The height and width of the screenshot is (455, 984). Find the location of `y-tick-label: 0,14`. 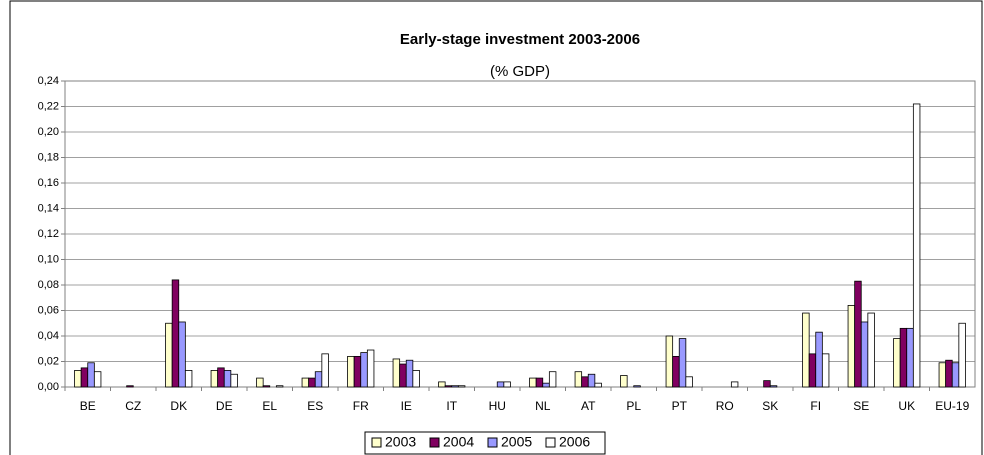

y-tick-label: 0,14 is located at coordinates (48, 208).